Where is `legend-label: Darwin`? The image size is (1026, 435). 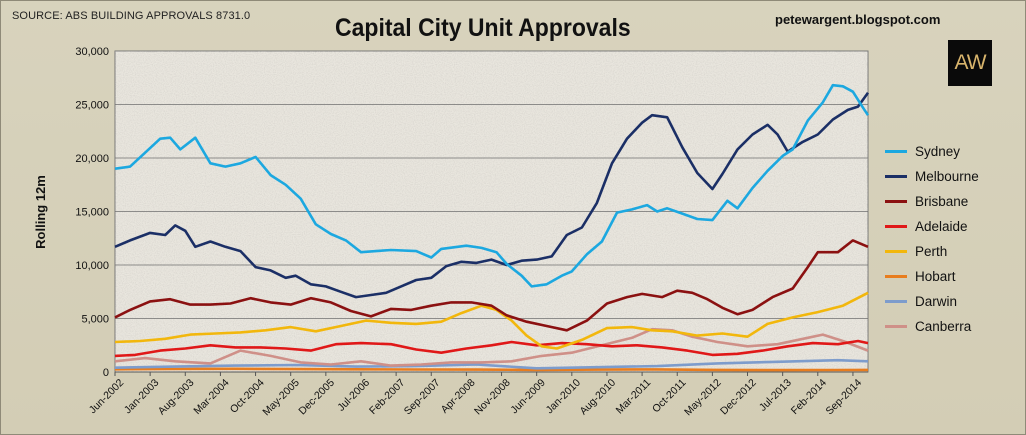
legend-label: Darwin is located at coordinates (936, 301).